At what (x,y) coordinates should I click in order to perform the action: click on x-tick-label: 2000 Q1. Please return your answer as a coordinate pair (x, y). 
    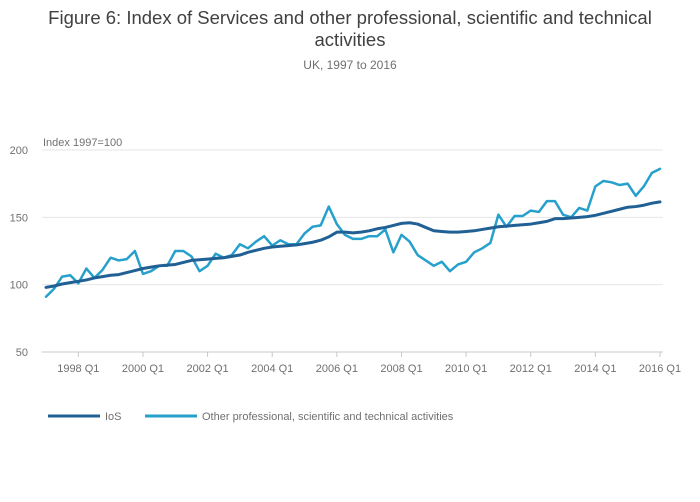
    Looking at the image, I should click on (143, 369).